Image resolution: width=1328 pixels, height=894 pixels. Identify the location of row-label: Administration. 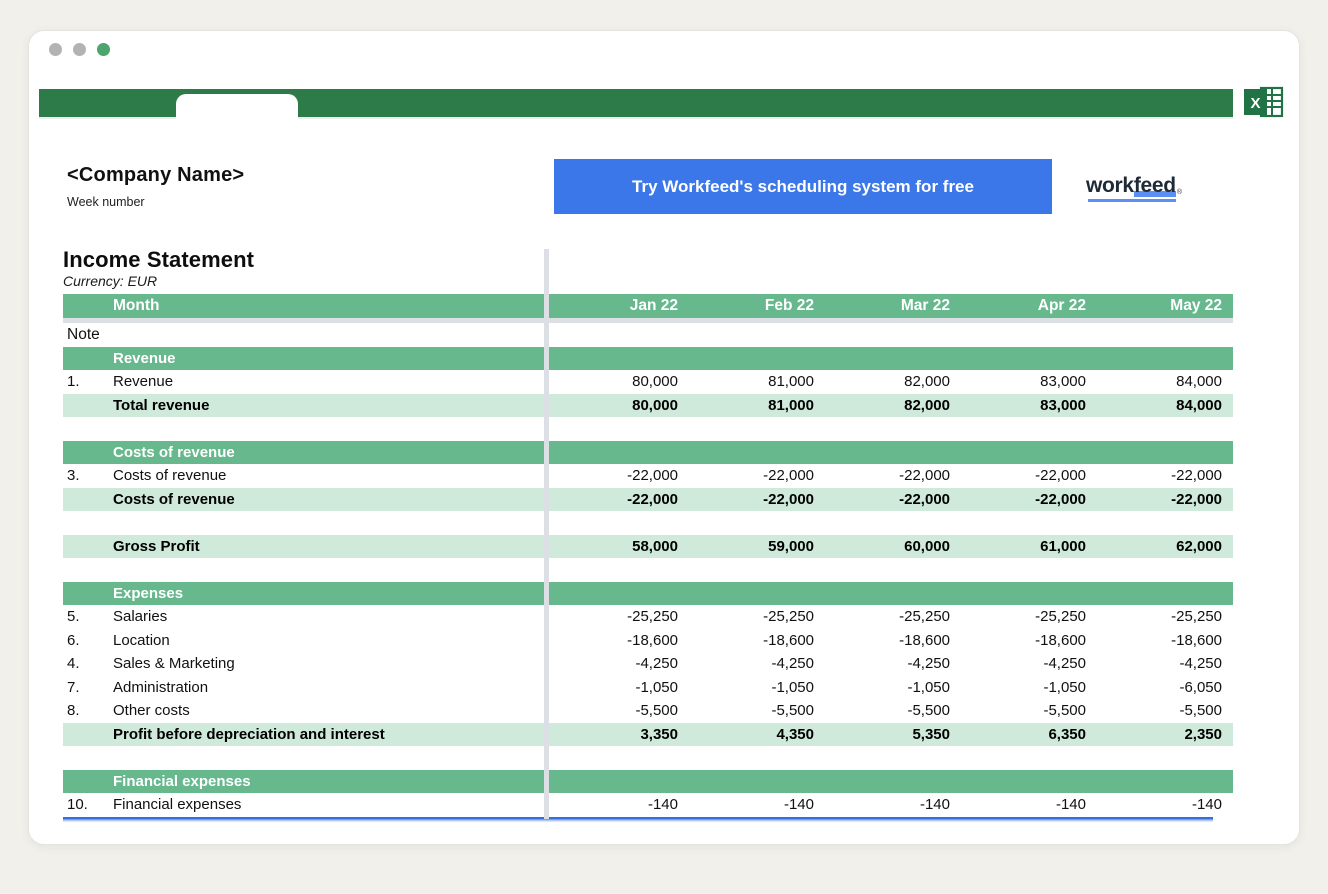
(161, 687).